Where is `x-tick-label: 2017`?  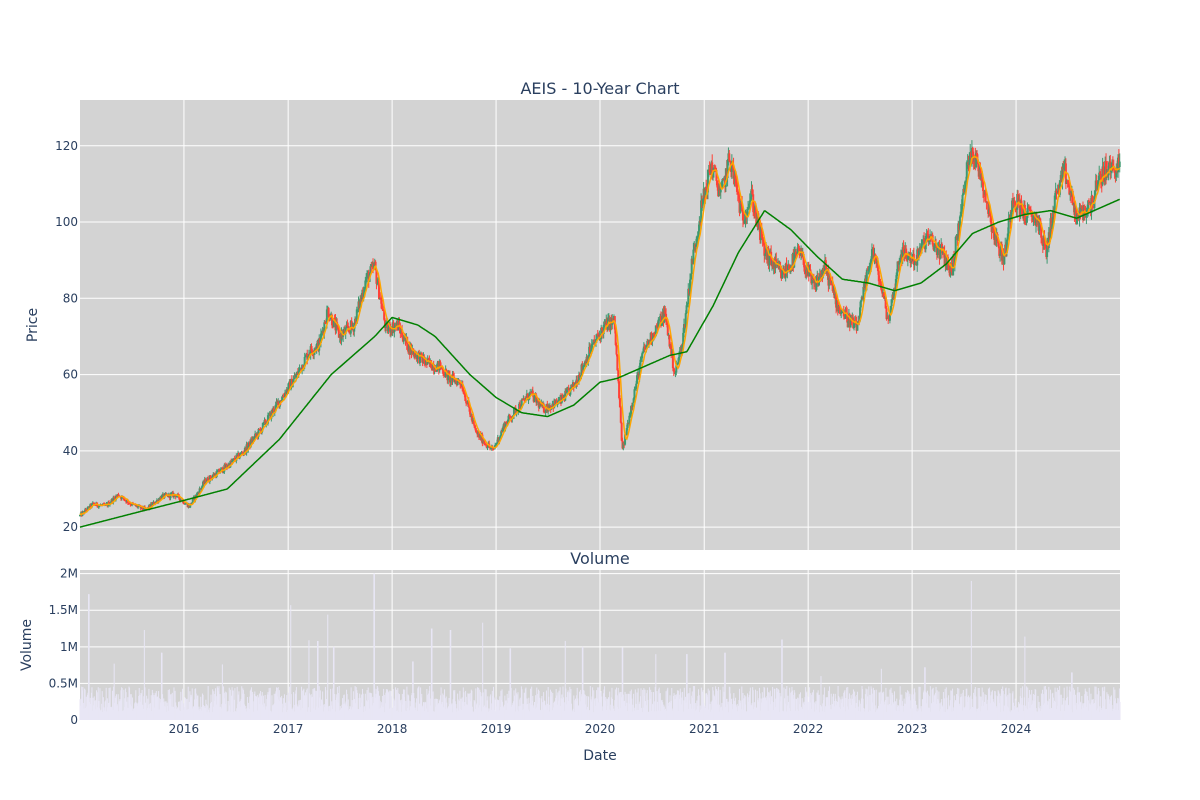
x-tick-label: 2017 is located at coordinates (288, 729).